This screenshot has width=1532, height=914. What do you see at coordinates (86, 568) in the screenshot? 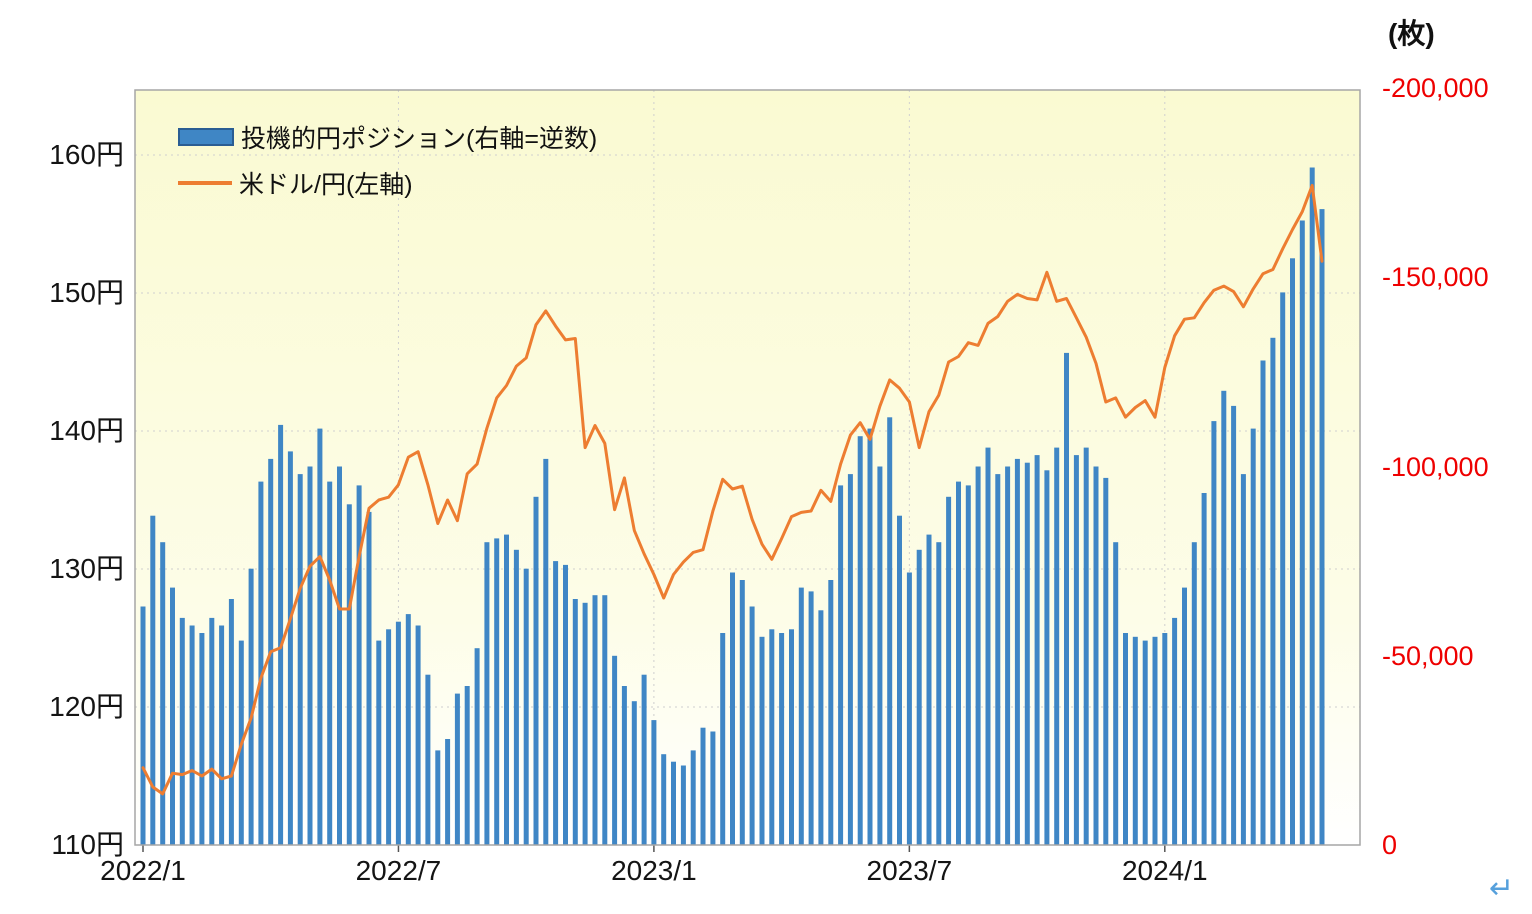
I see `left-axis-tick-label: 130円` at bounding box center [86, 568].